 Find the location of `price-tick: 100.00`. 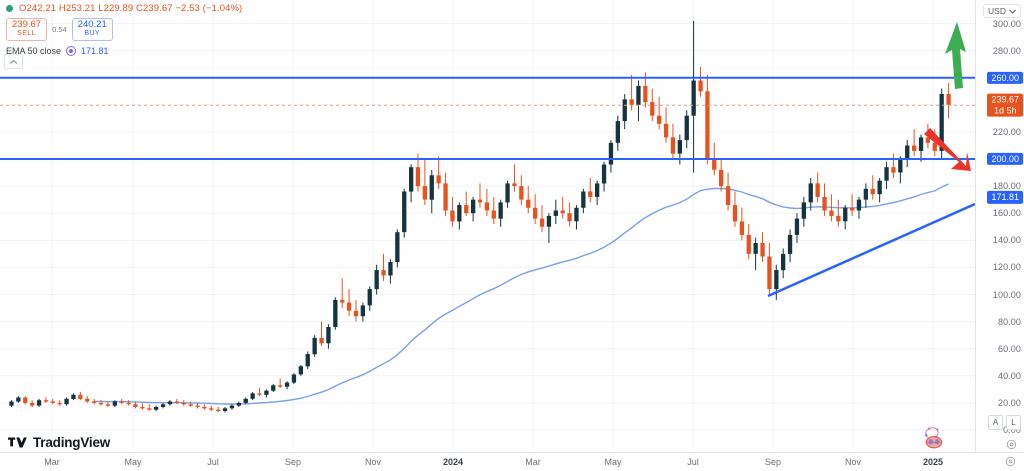

price-tick: 100.00 is located at coordinates (1006, 294).